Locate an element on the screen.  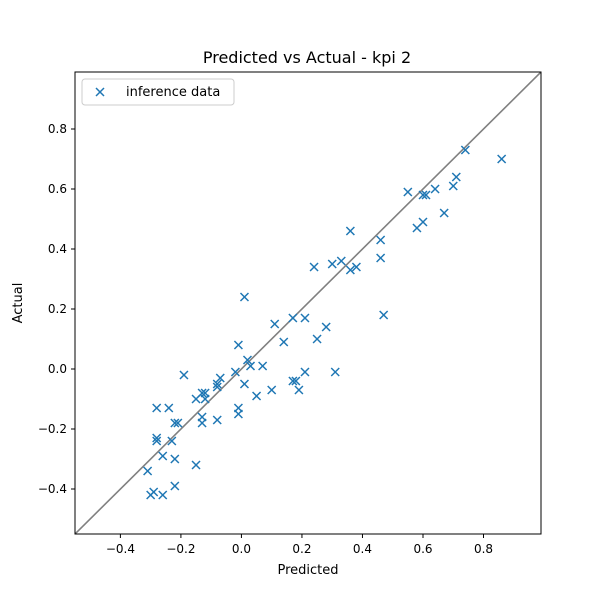
legend: inference data is located at coordinates (158, 92).